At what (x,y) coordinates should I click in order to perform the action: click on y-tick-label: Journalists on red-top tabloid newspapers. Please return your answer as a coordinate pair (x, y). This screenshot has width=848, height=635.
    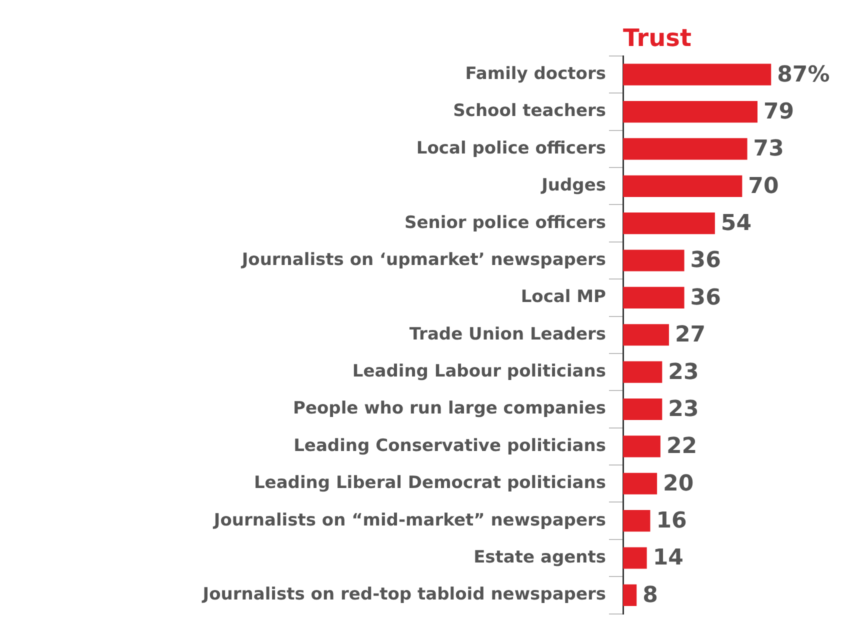
    Looking at the image, I should click on (404, 594).